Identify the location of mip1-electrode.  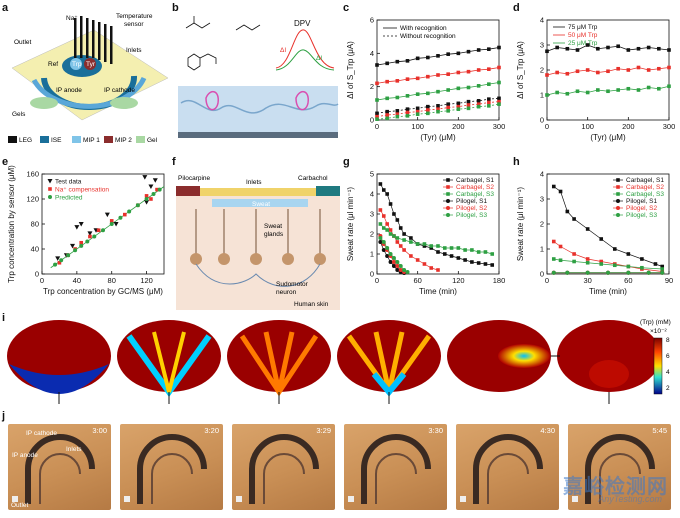
(76, 64).